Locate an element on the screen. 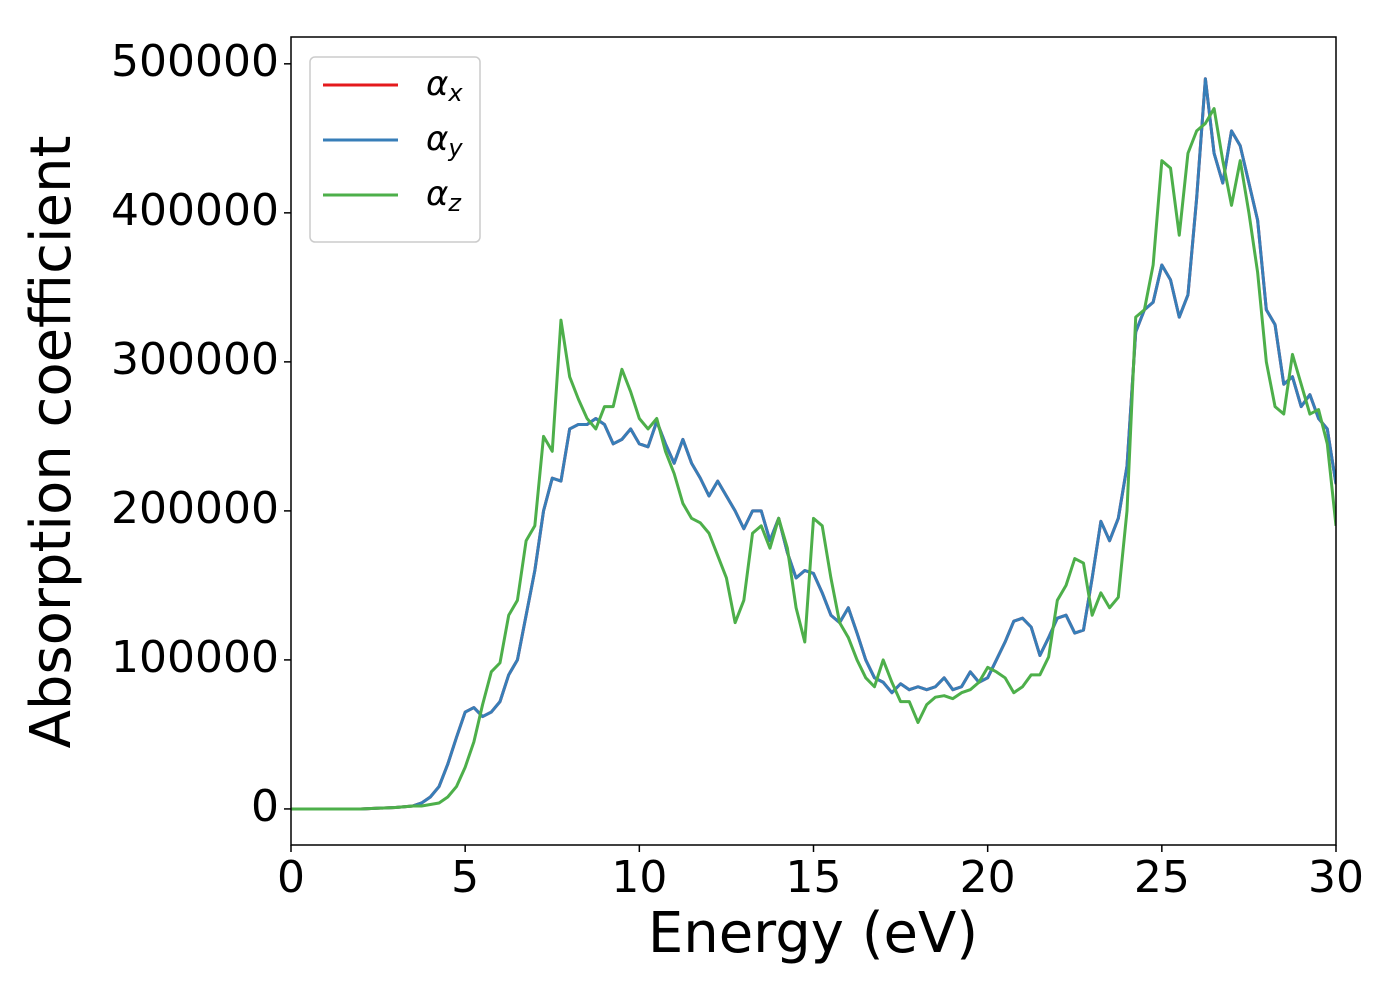 The width and height of the screenshot is (1400, 1000). legend-label: αy is located at coordinates (444, 141).